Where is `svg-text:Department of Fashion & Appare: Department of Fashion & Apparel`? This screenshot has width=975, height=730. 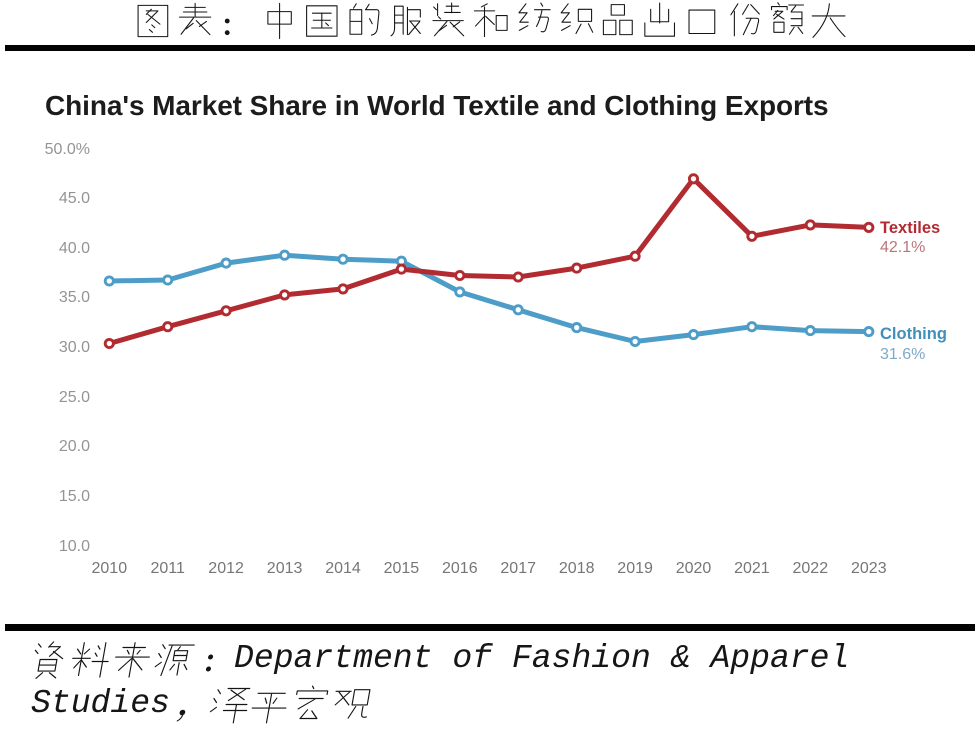
svg-text:Department of Fashion & Appare: Department of Fashion & Apparel is located at coordinates (541, 658).